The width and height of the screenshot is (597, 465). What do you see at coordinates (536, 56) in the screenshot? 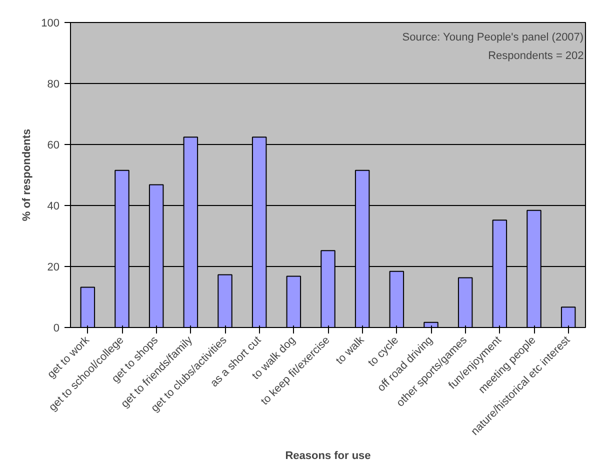
I see `annotation: Respondents = 202` at bounding box center [536, 56].